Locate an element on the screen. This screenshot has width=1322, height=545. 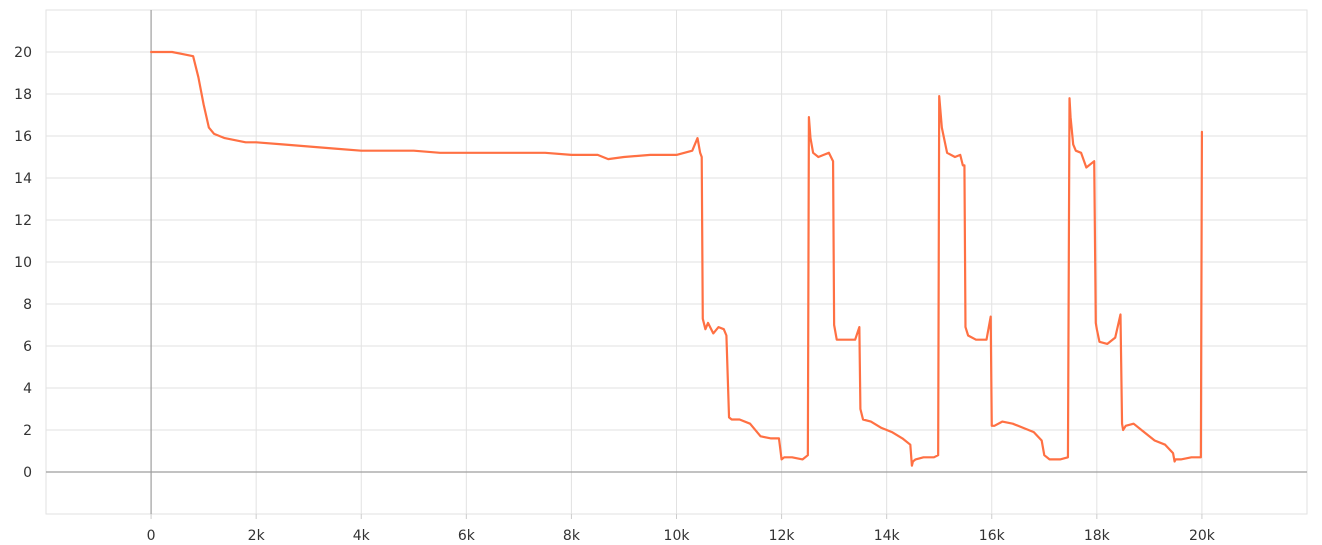
y-tick-label: 16 is located at coordinates (23, 137).